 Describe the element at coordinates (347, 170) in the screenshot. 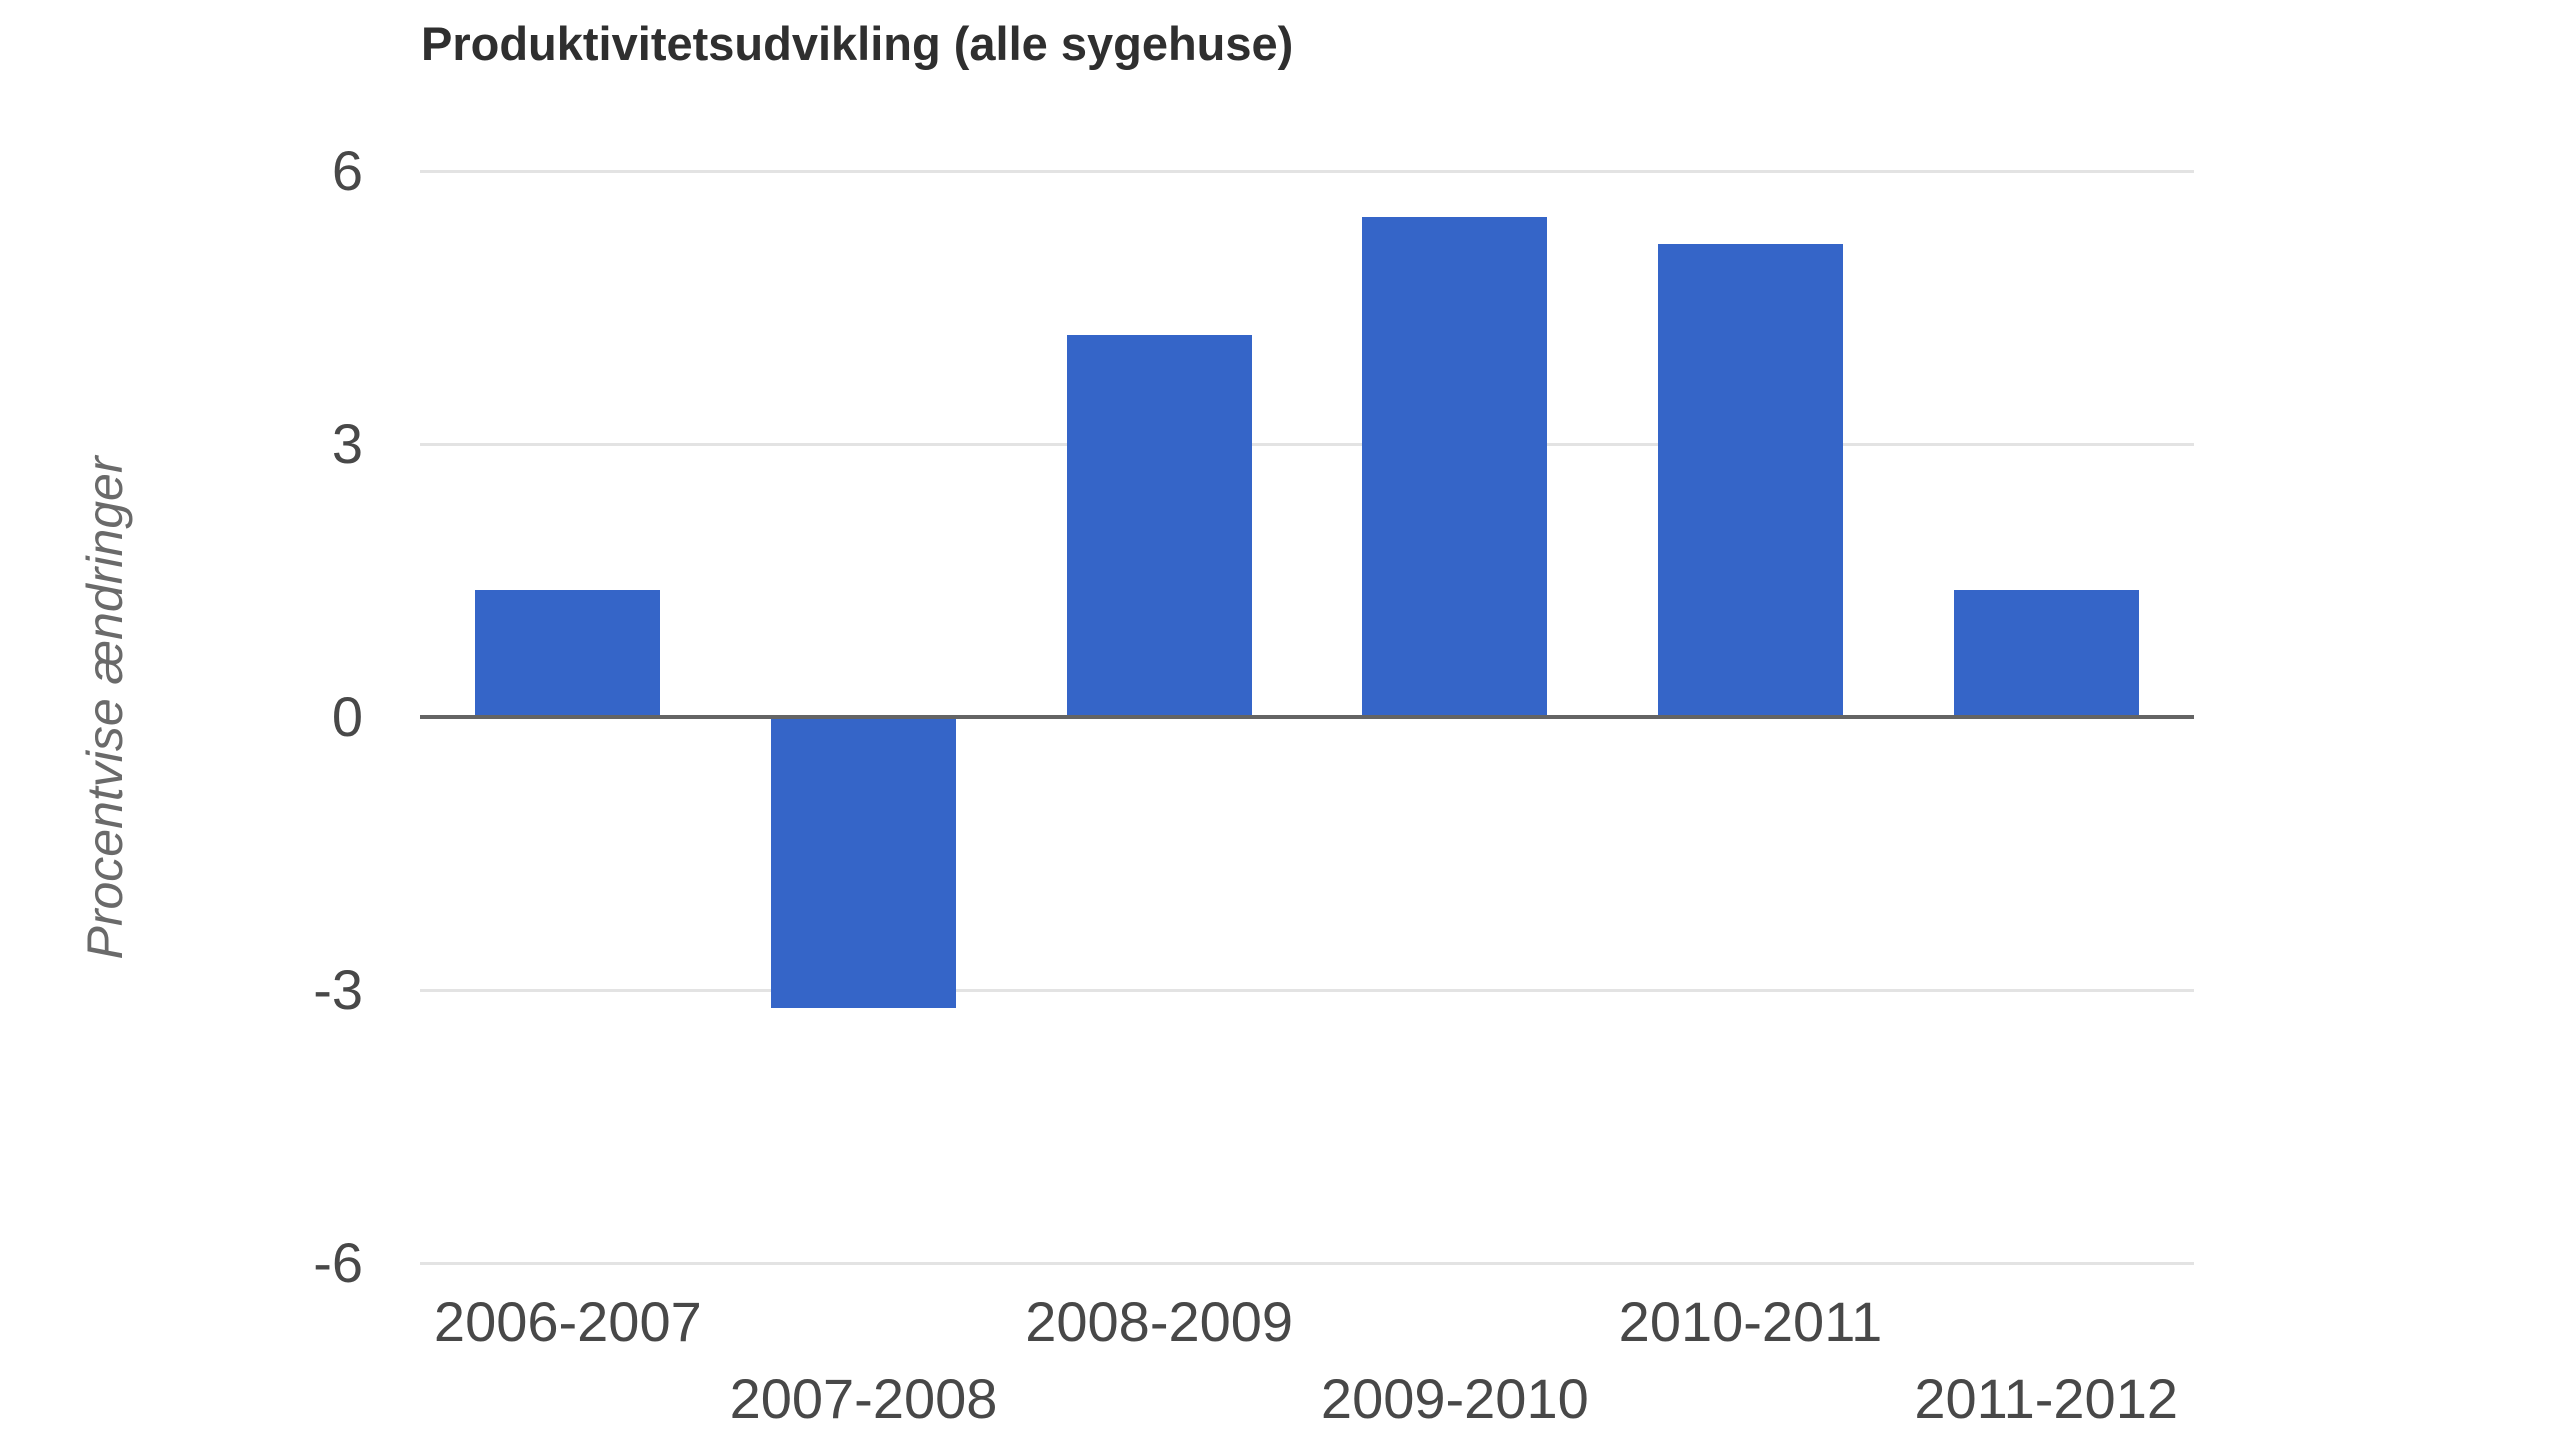

I see `y-tick-label: 6` at that location.